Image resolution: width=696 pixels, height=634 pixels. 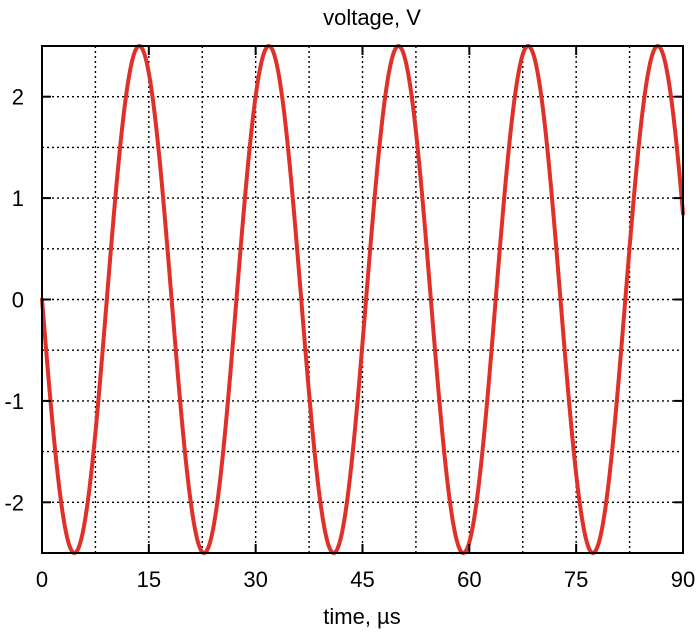 What do you see at coordinates (361, 616) in the screenshot?
I see `x-axis-label: time, µs` at bounding box center [361, 616].